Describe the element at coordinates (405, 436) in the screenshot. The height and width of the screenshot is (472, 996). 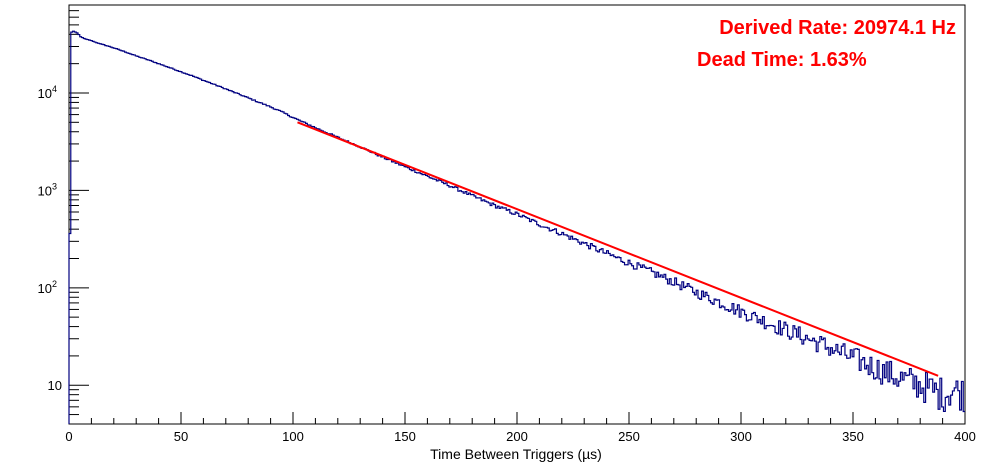
I see `x-tick-label: 150` at that location.